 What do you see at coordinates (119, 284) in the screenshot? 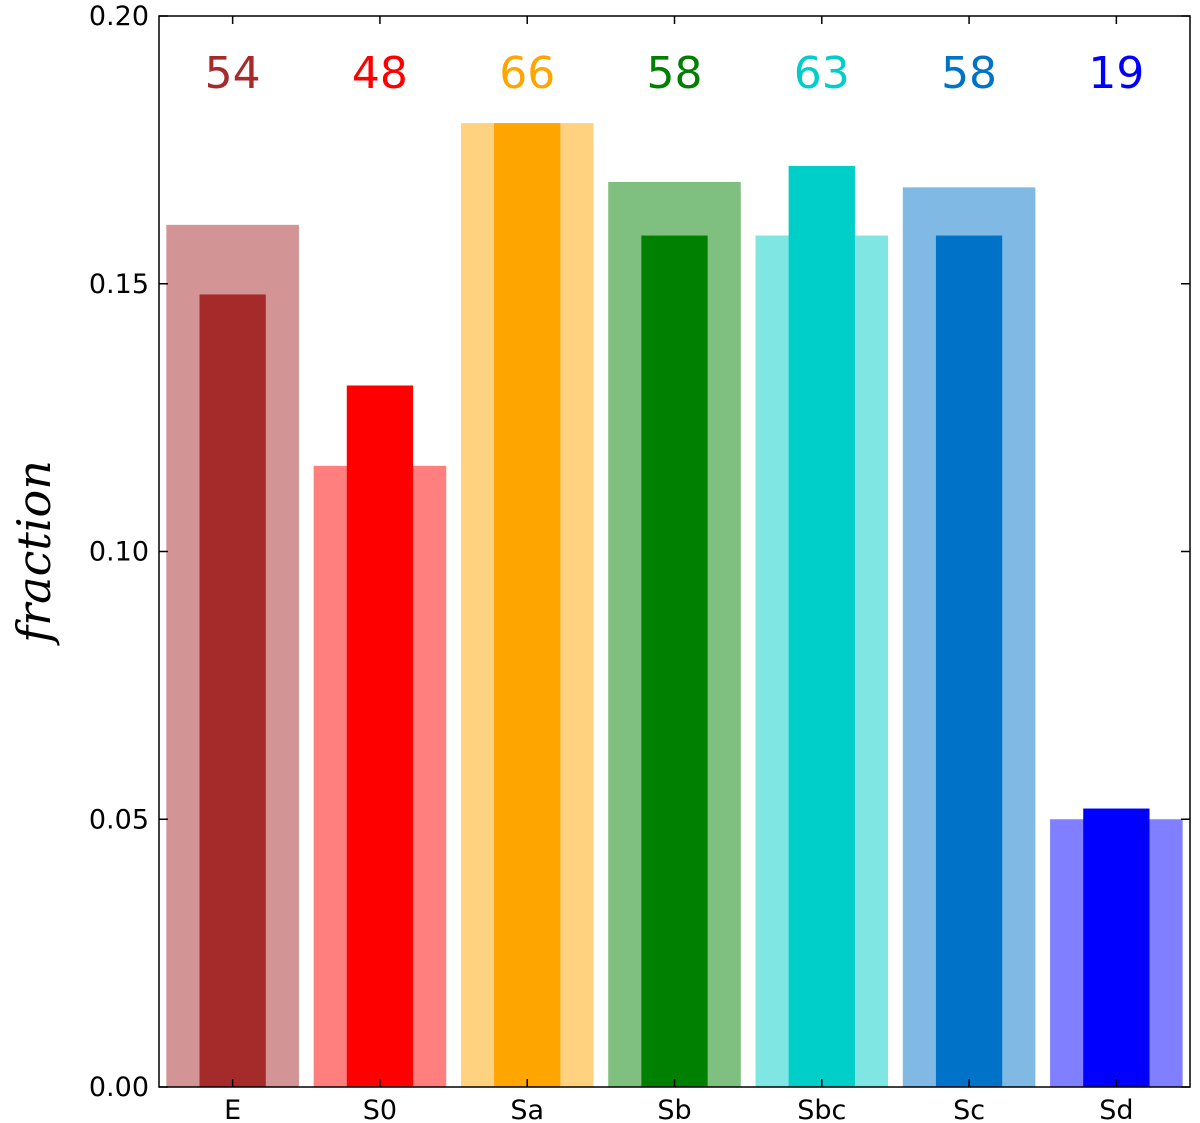
I see `y-tick-label: 0.15` at bounding box center [119, 284].